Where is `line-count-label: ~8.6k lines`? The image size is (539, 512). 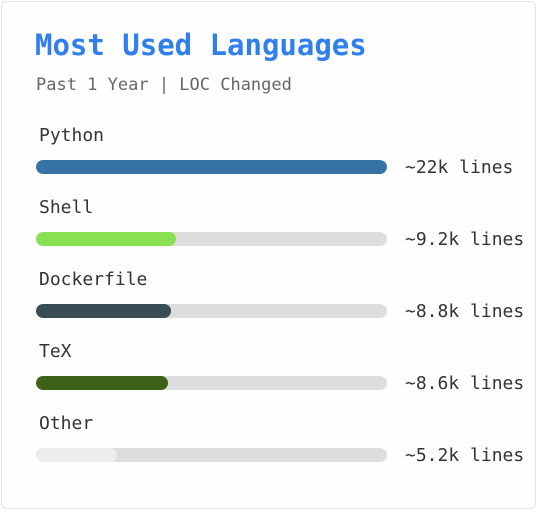
line-count-label: ~8.6k lines is located at coordinates (465, 383).